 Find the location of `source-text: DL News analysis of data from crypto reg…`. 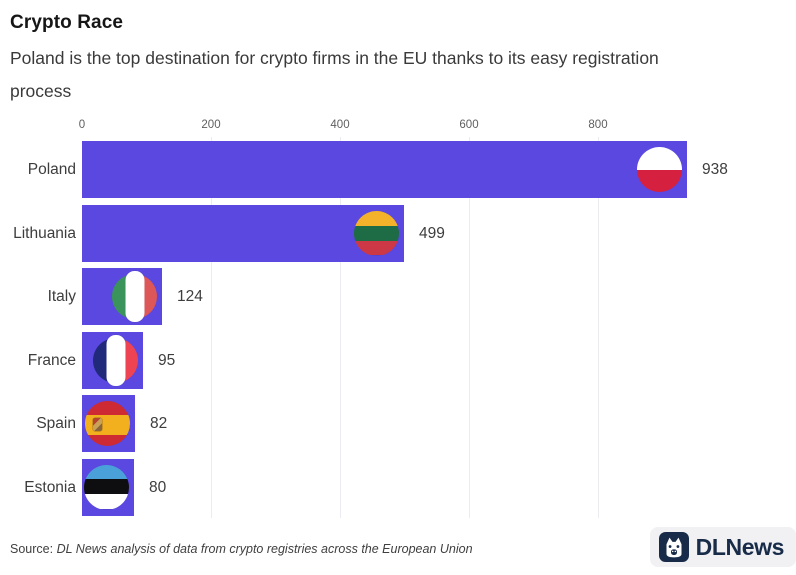

source-text: DL News analysis of data from crypto reg… is located at coordinates (264, 549).